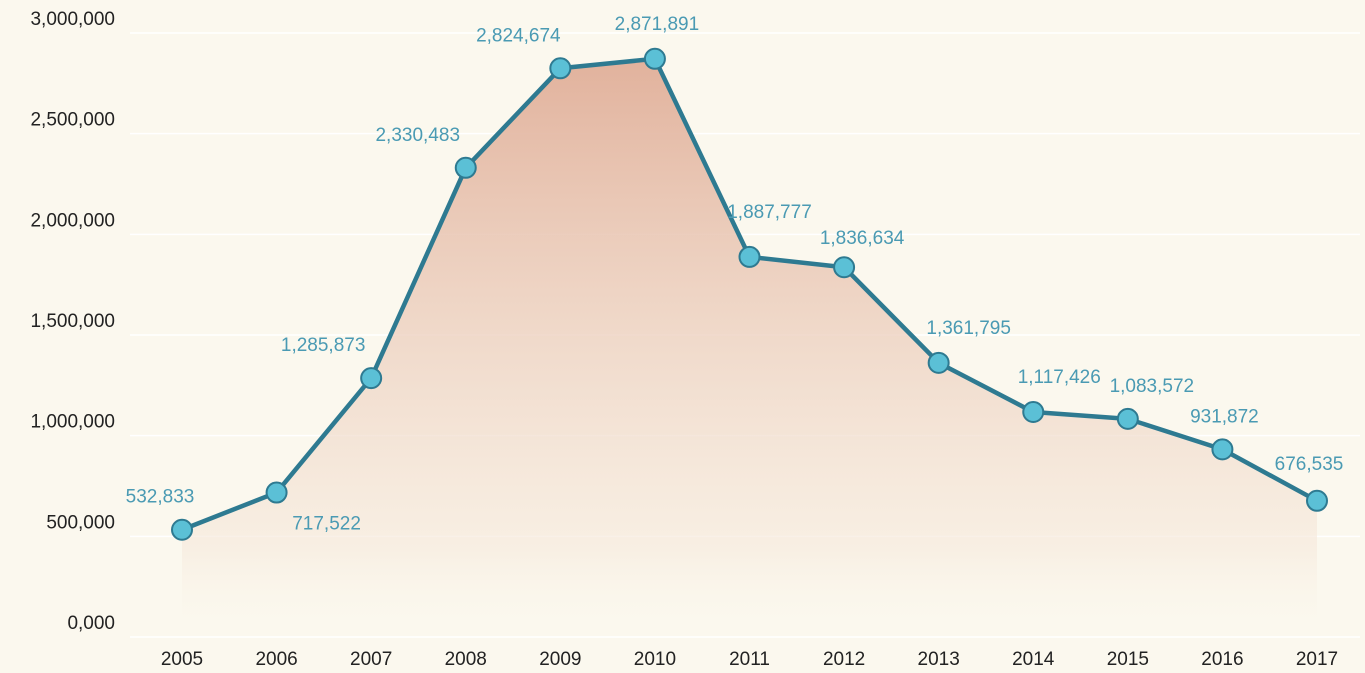 The image size is (1365, 673). Describe the element at coordinates (1128, 659) in the screenshot. I see `x-tick-label: 2015` at that location.